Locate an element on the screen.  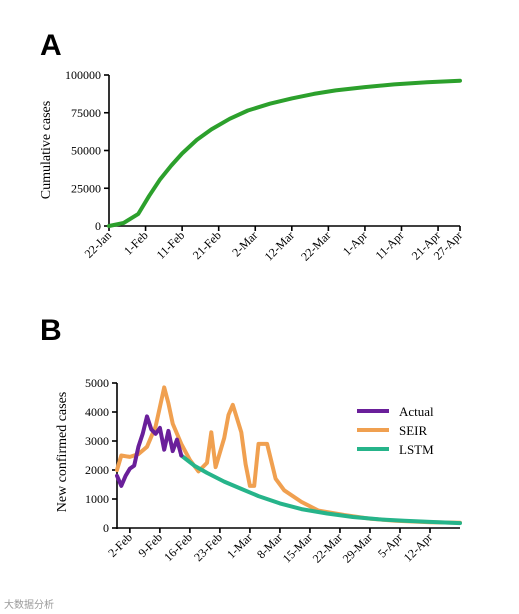
panel-a-xtick-label: 1-Apr is located at coordinates (355, 243).